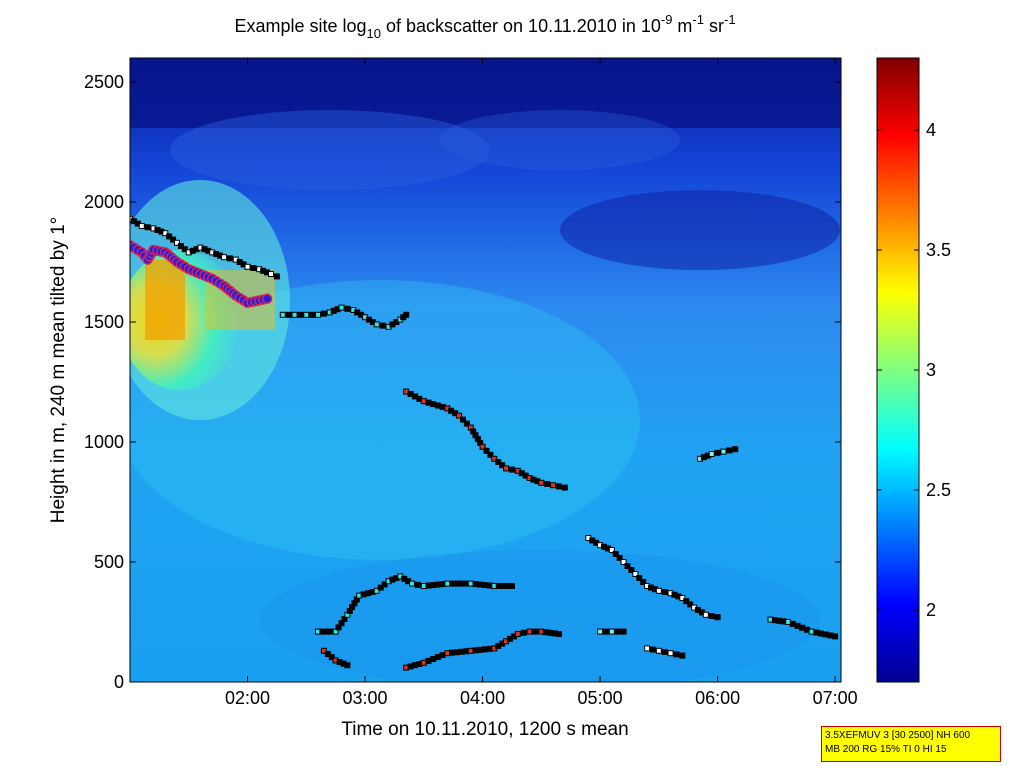 The height and width of the screenshot is (767, 1023). What do you see at coordinates (931, 130) in the screenshot?
I see `colorbar-tick-label: 4` at bounding box center [931, 130].